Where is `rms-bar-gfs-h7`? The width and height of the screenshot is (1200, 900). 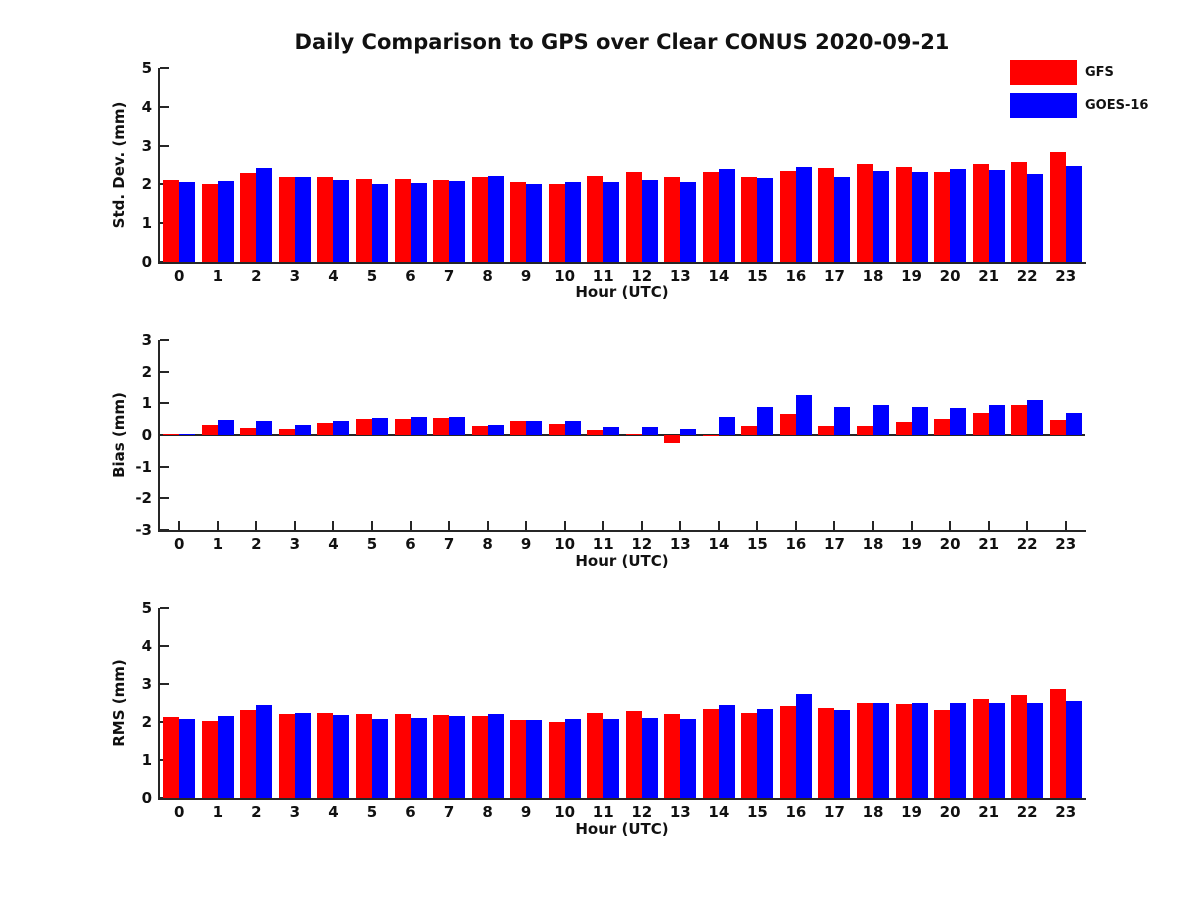
rms-bar-gfs-h7 is located at coordinates (441, 756).